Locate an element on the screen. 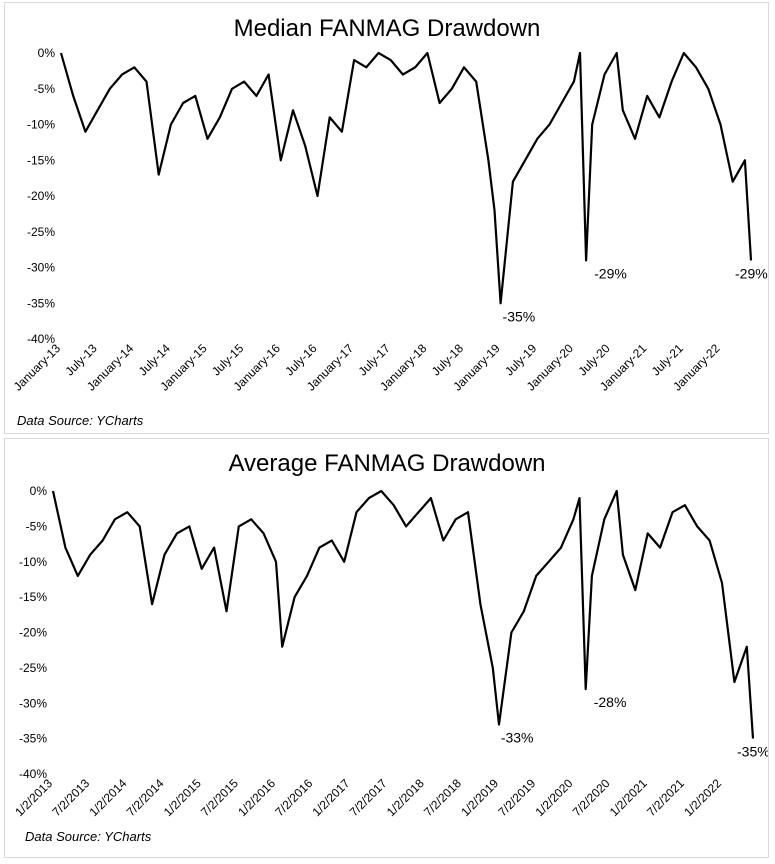 This screenshot has width=775, height=864. x-tick-label: 1/2/2019 is located at coordinates (479, 797).